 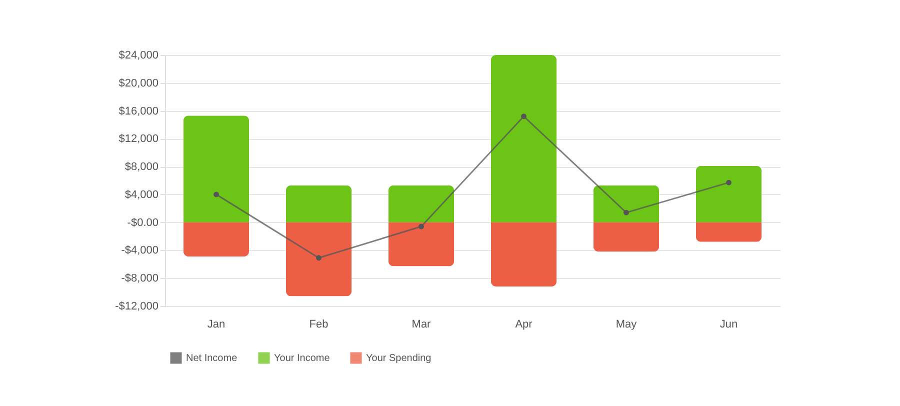 What do you see at coordinates (138, 83) in the screenshot?
I see `y-tick-label: $20,000` at bounding box center [138, 83].